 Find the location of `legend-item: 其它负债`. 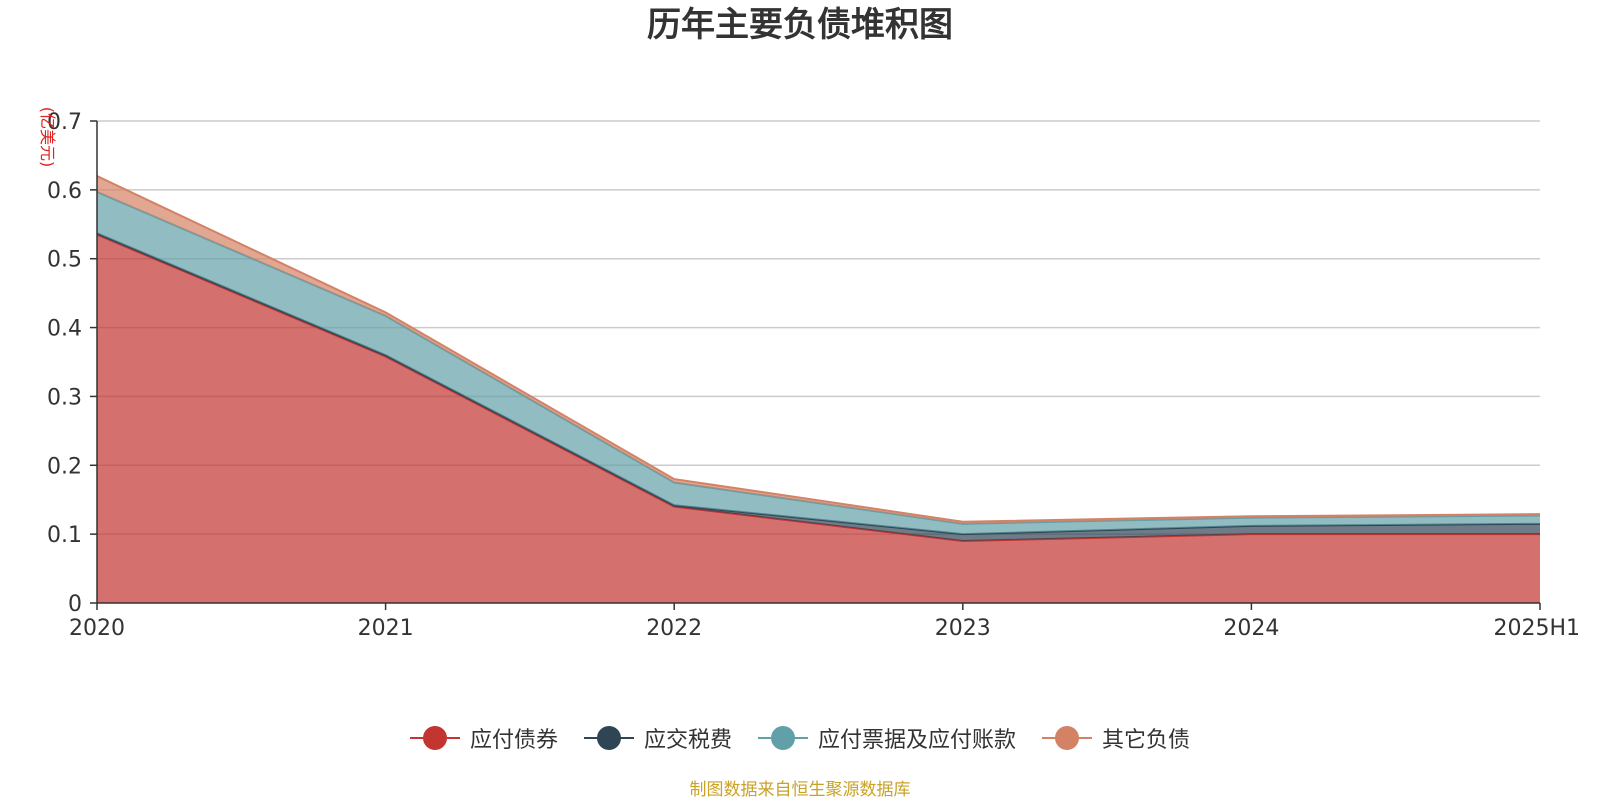

legend-item: 其它负债 is located at coordinates (1116, 738).